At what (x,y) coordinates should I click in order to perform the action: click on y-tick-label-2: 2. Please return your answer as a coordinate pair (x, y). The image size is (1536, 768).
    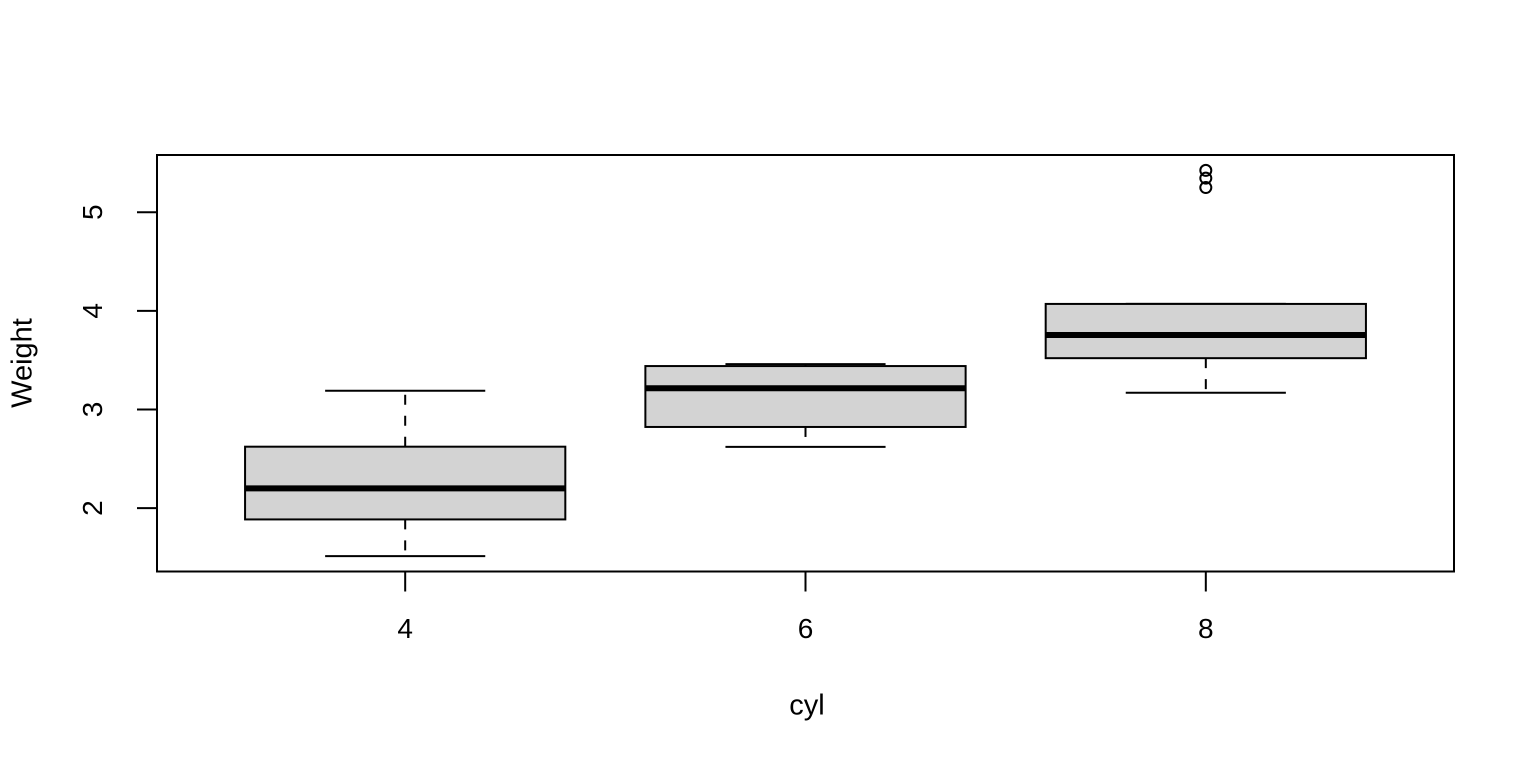
    Looking at the image, I should click on (92, 508).